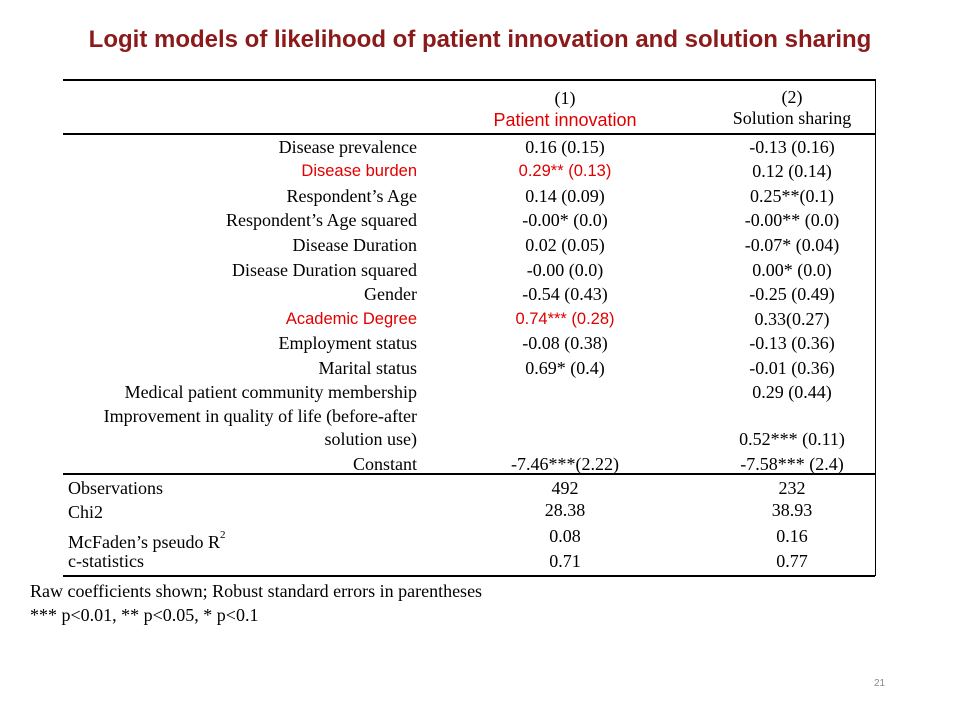  What do you see at coordinates (565, 368) in the screenshot?
I see `row-col1-value: 0.69* (0.4)` at bounding box center [565, 368].